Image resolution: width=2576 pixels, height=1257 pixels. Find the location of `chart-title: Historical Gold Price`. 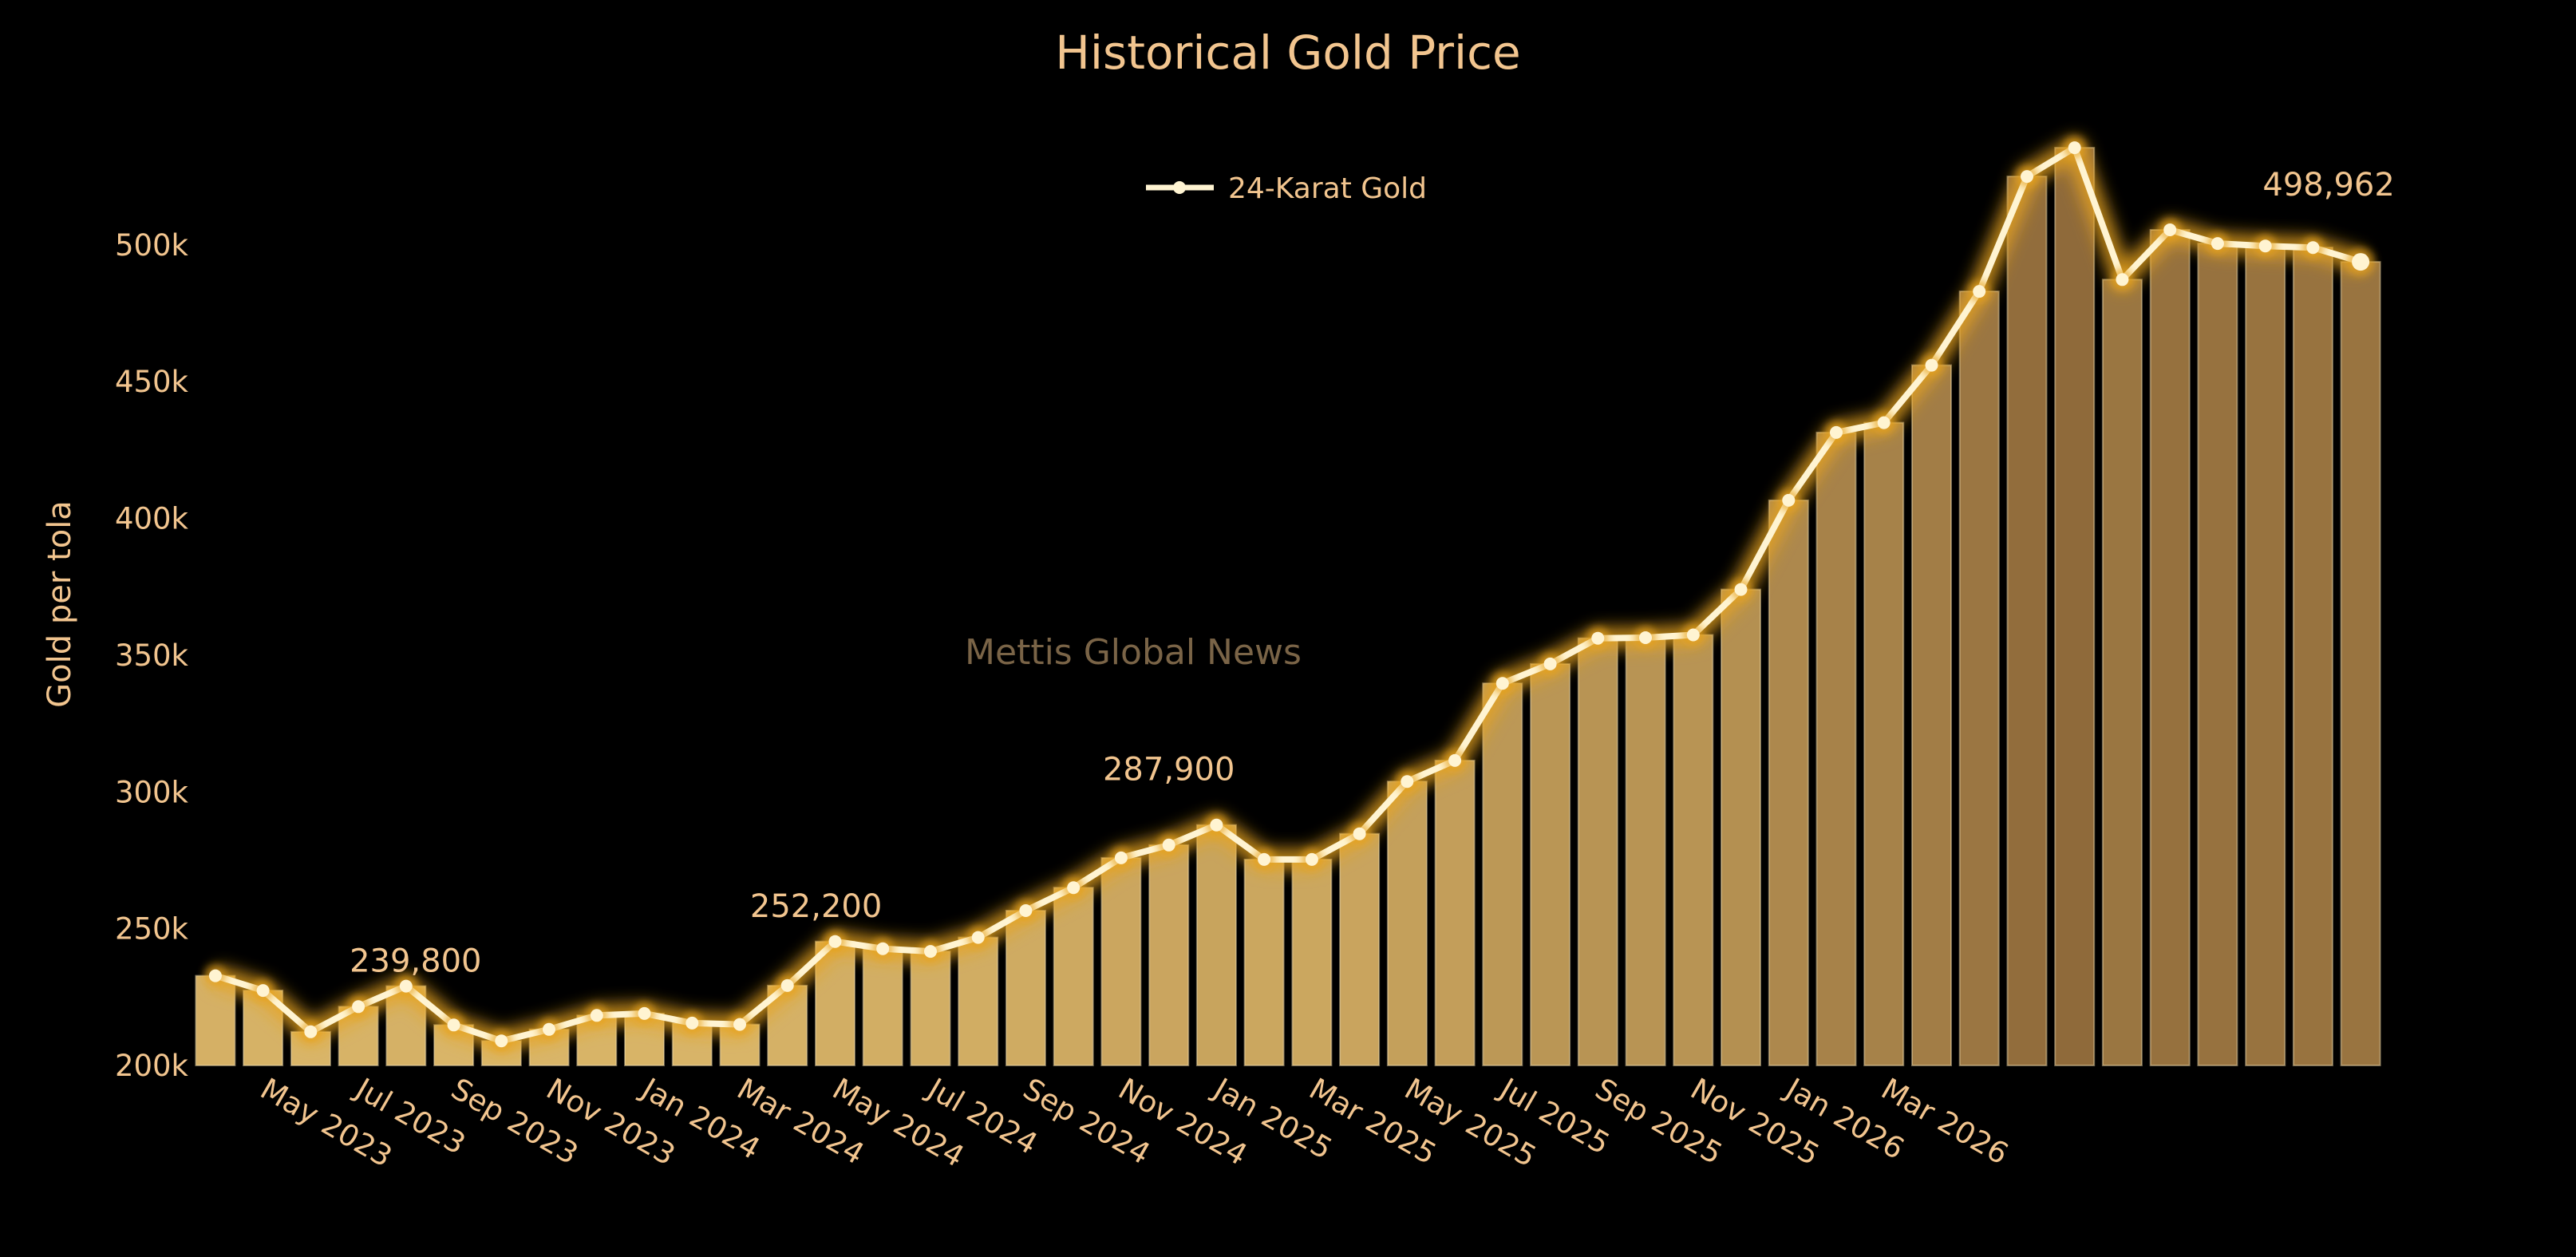

chart-title: Historical Gold Price is located at coordinates (1287, 53).